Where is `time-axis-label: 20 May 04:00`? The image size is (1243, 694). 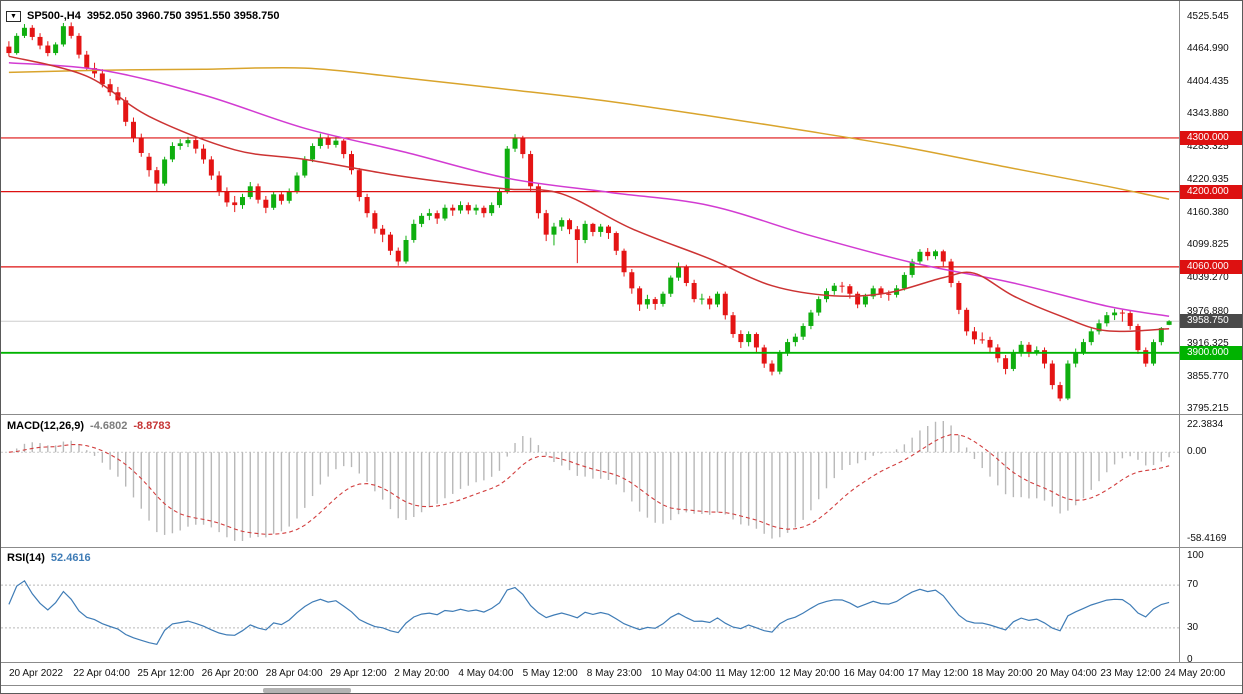 time-axis-label: 20 May 04:00 is located at coordinates (1066, 673).